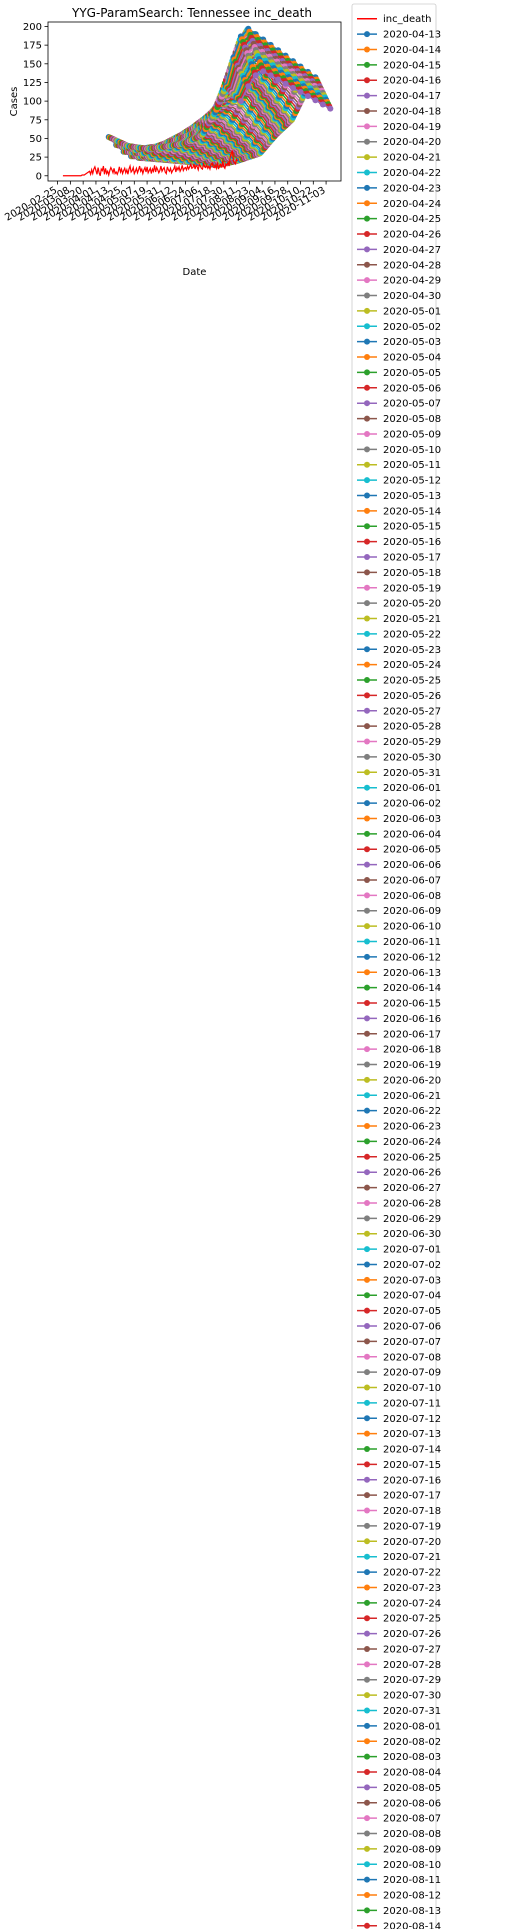 The width and height of the screenshot is (512, 1929). What do you see at coordinates (399, 634) in the screenshot?
I see `legend-entry: 2020-05-22` at bounding box center [399, 634].